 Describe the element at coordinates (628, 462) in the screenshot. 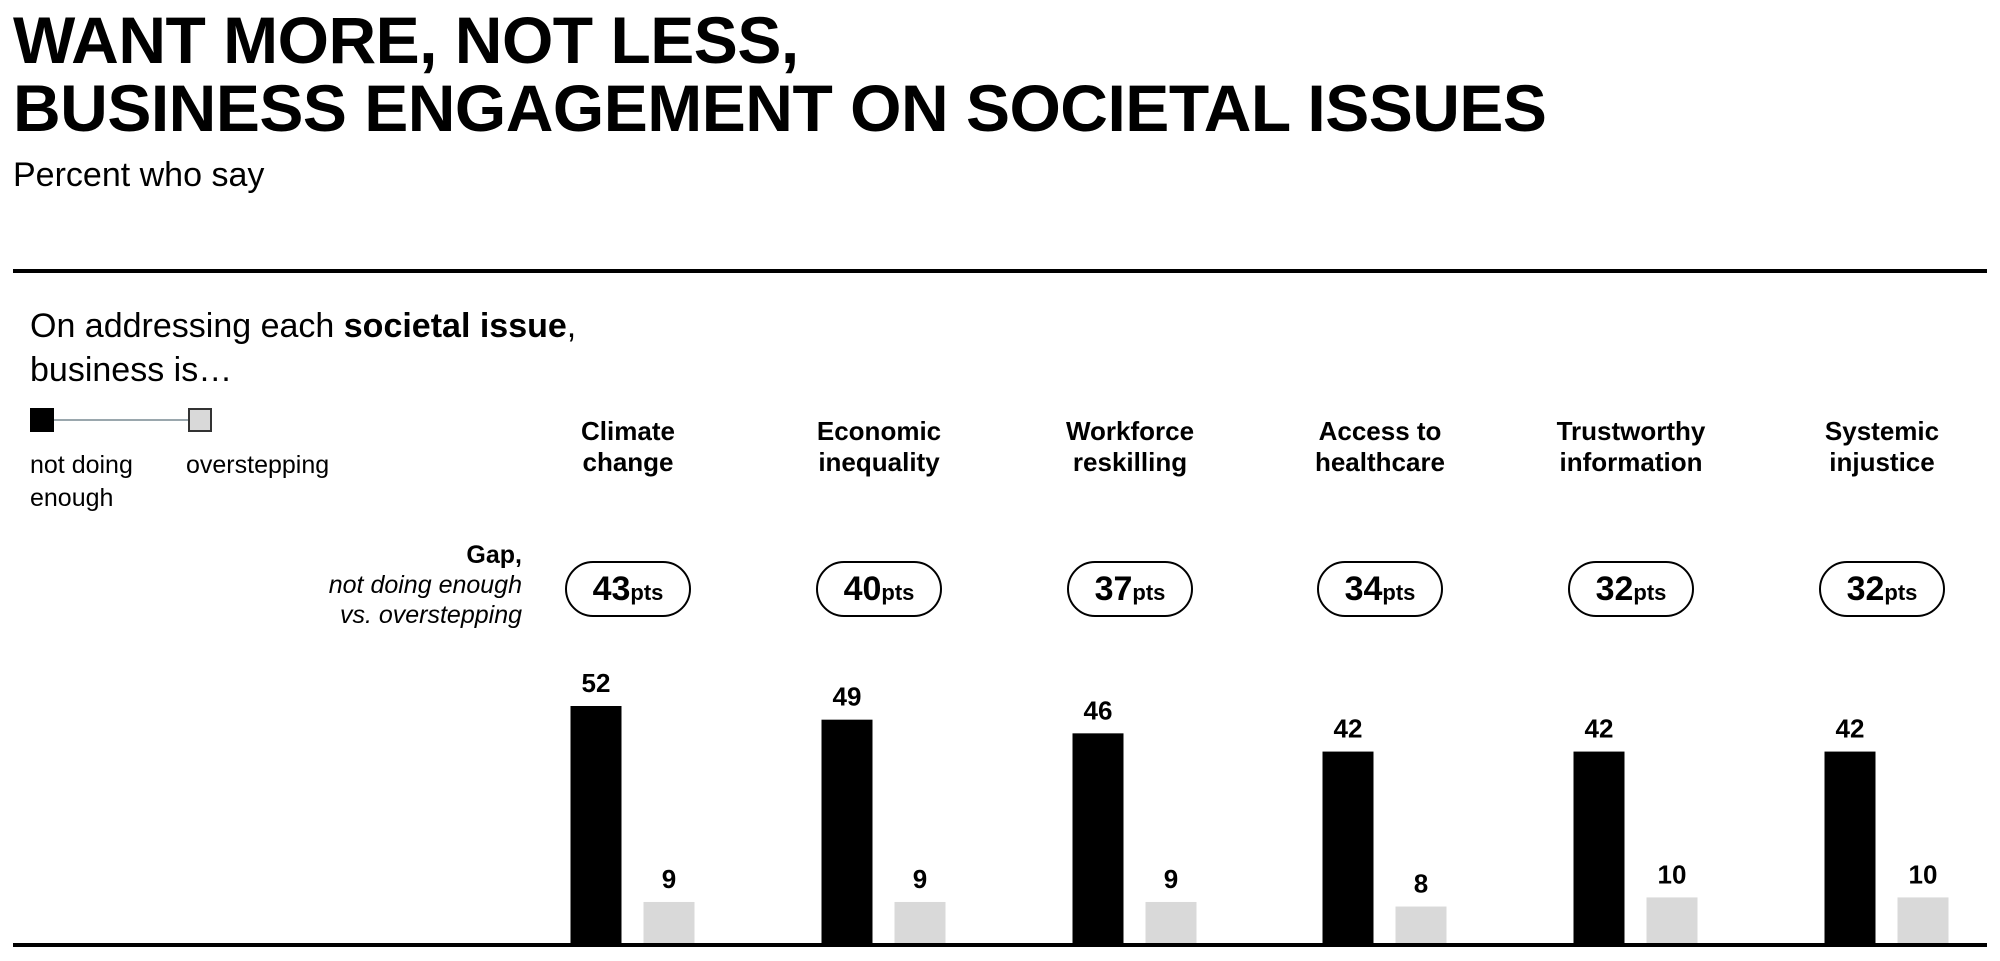

I see `category-label-line: change` at that location.